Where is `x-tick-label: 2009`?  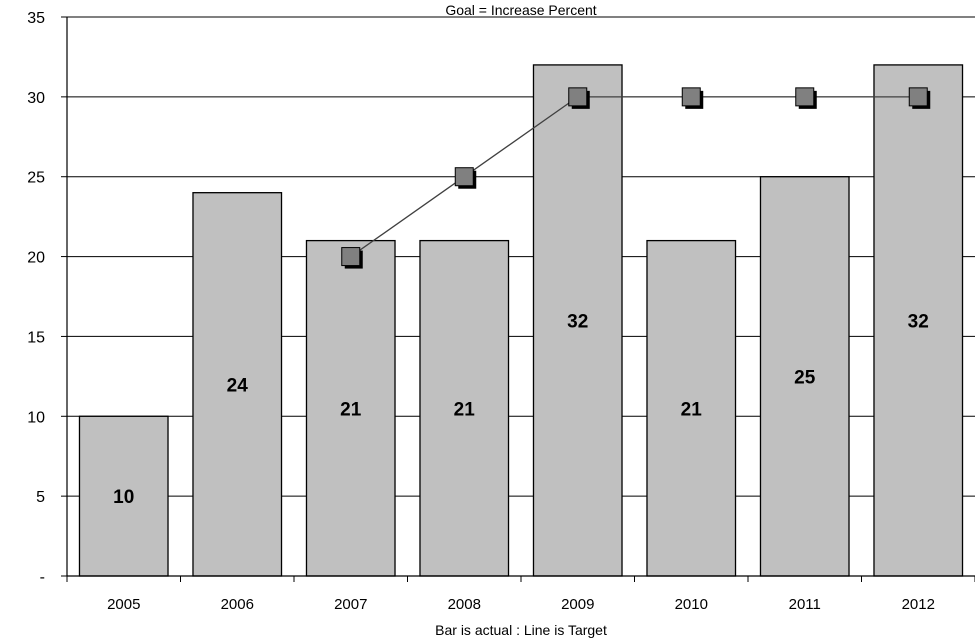
x-tick-label: 2009 is located at coordinates (577, 604).